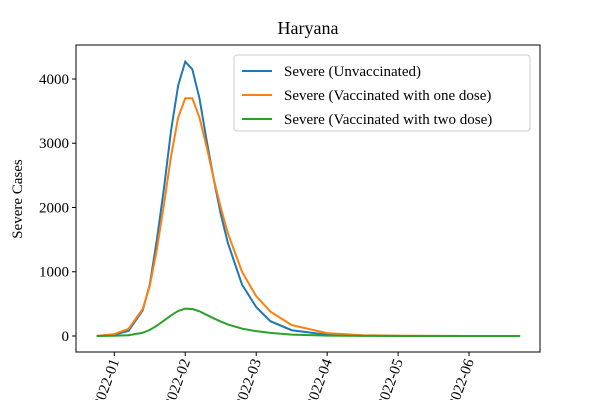 This screenshot has height=400, width=600. I want to click on x-tick-label: 2022-04, so click(320, 378).